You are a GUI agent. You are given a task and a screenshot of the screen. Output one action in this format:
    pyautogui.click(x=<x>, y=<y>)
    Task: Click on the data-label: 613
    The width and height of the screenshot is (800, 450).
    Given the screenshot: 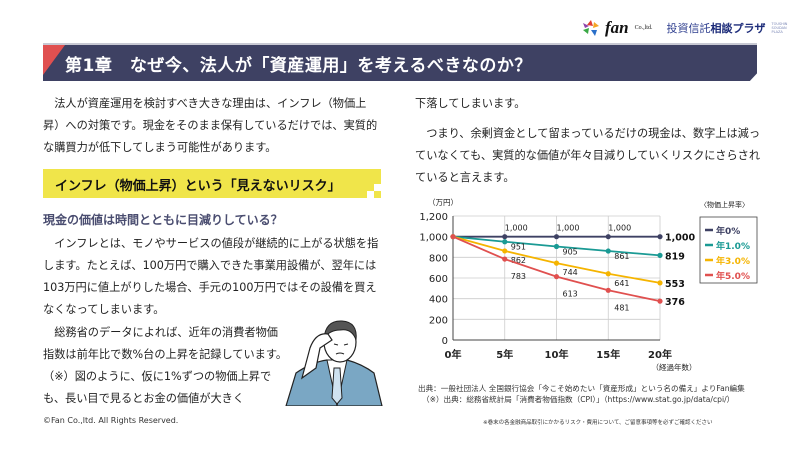 What is the action you would take?
    pyautogui.click(x=570, y=294)
    